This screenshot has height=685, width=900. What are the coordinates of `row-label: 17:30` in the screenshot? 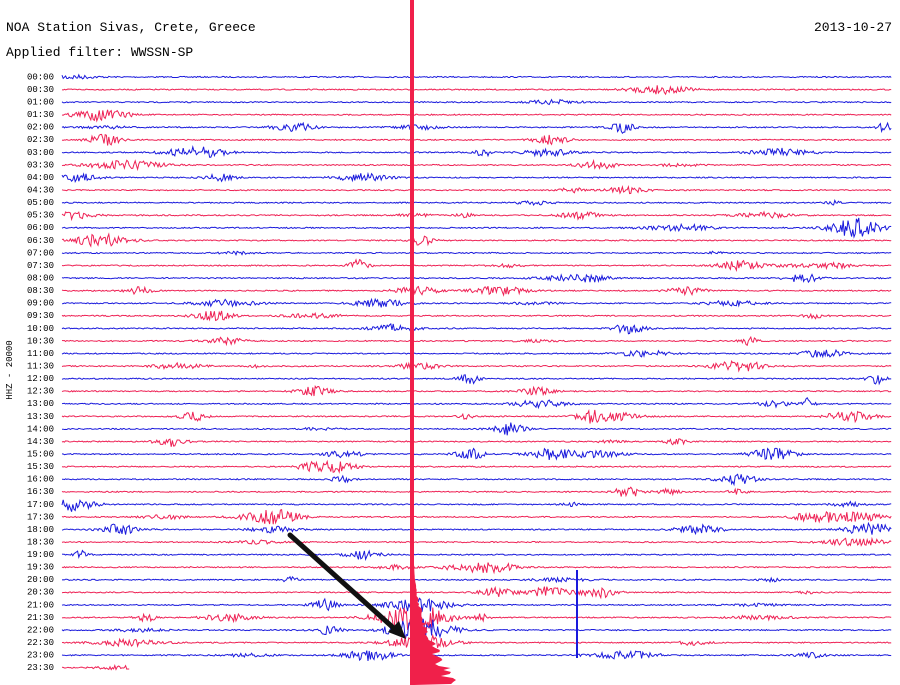 It's located at (40, 517).